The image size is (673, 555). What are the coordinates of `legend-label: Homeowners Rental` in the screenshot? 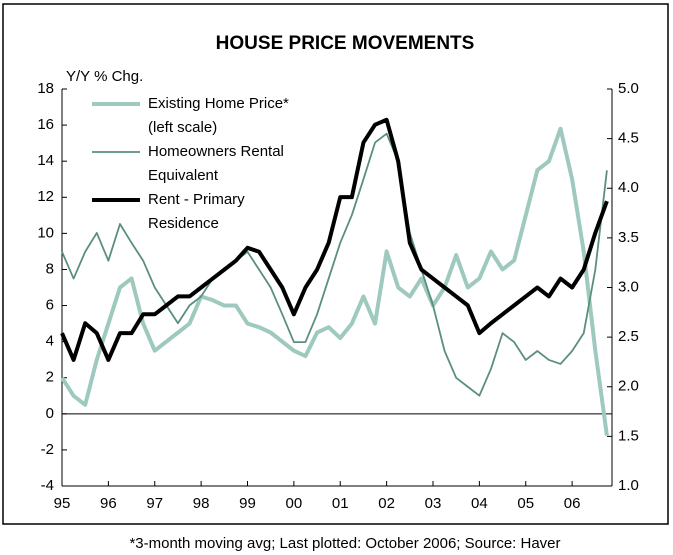 It's located at (216, 151).